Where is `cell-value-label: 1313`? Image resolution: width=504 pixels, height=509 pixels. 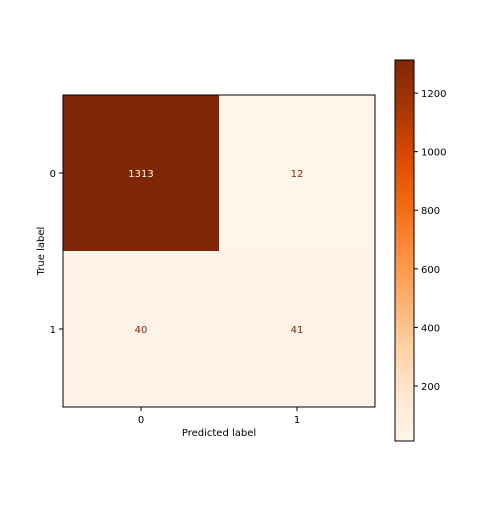
cell-value-label: 1313 is located at coordinates (140, 174).